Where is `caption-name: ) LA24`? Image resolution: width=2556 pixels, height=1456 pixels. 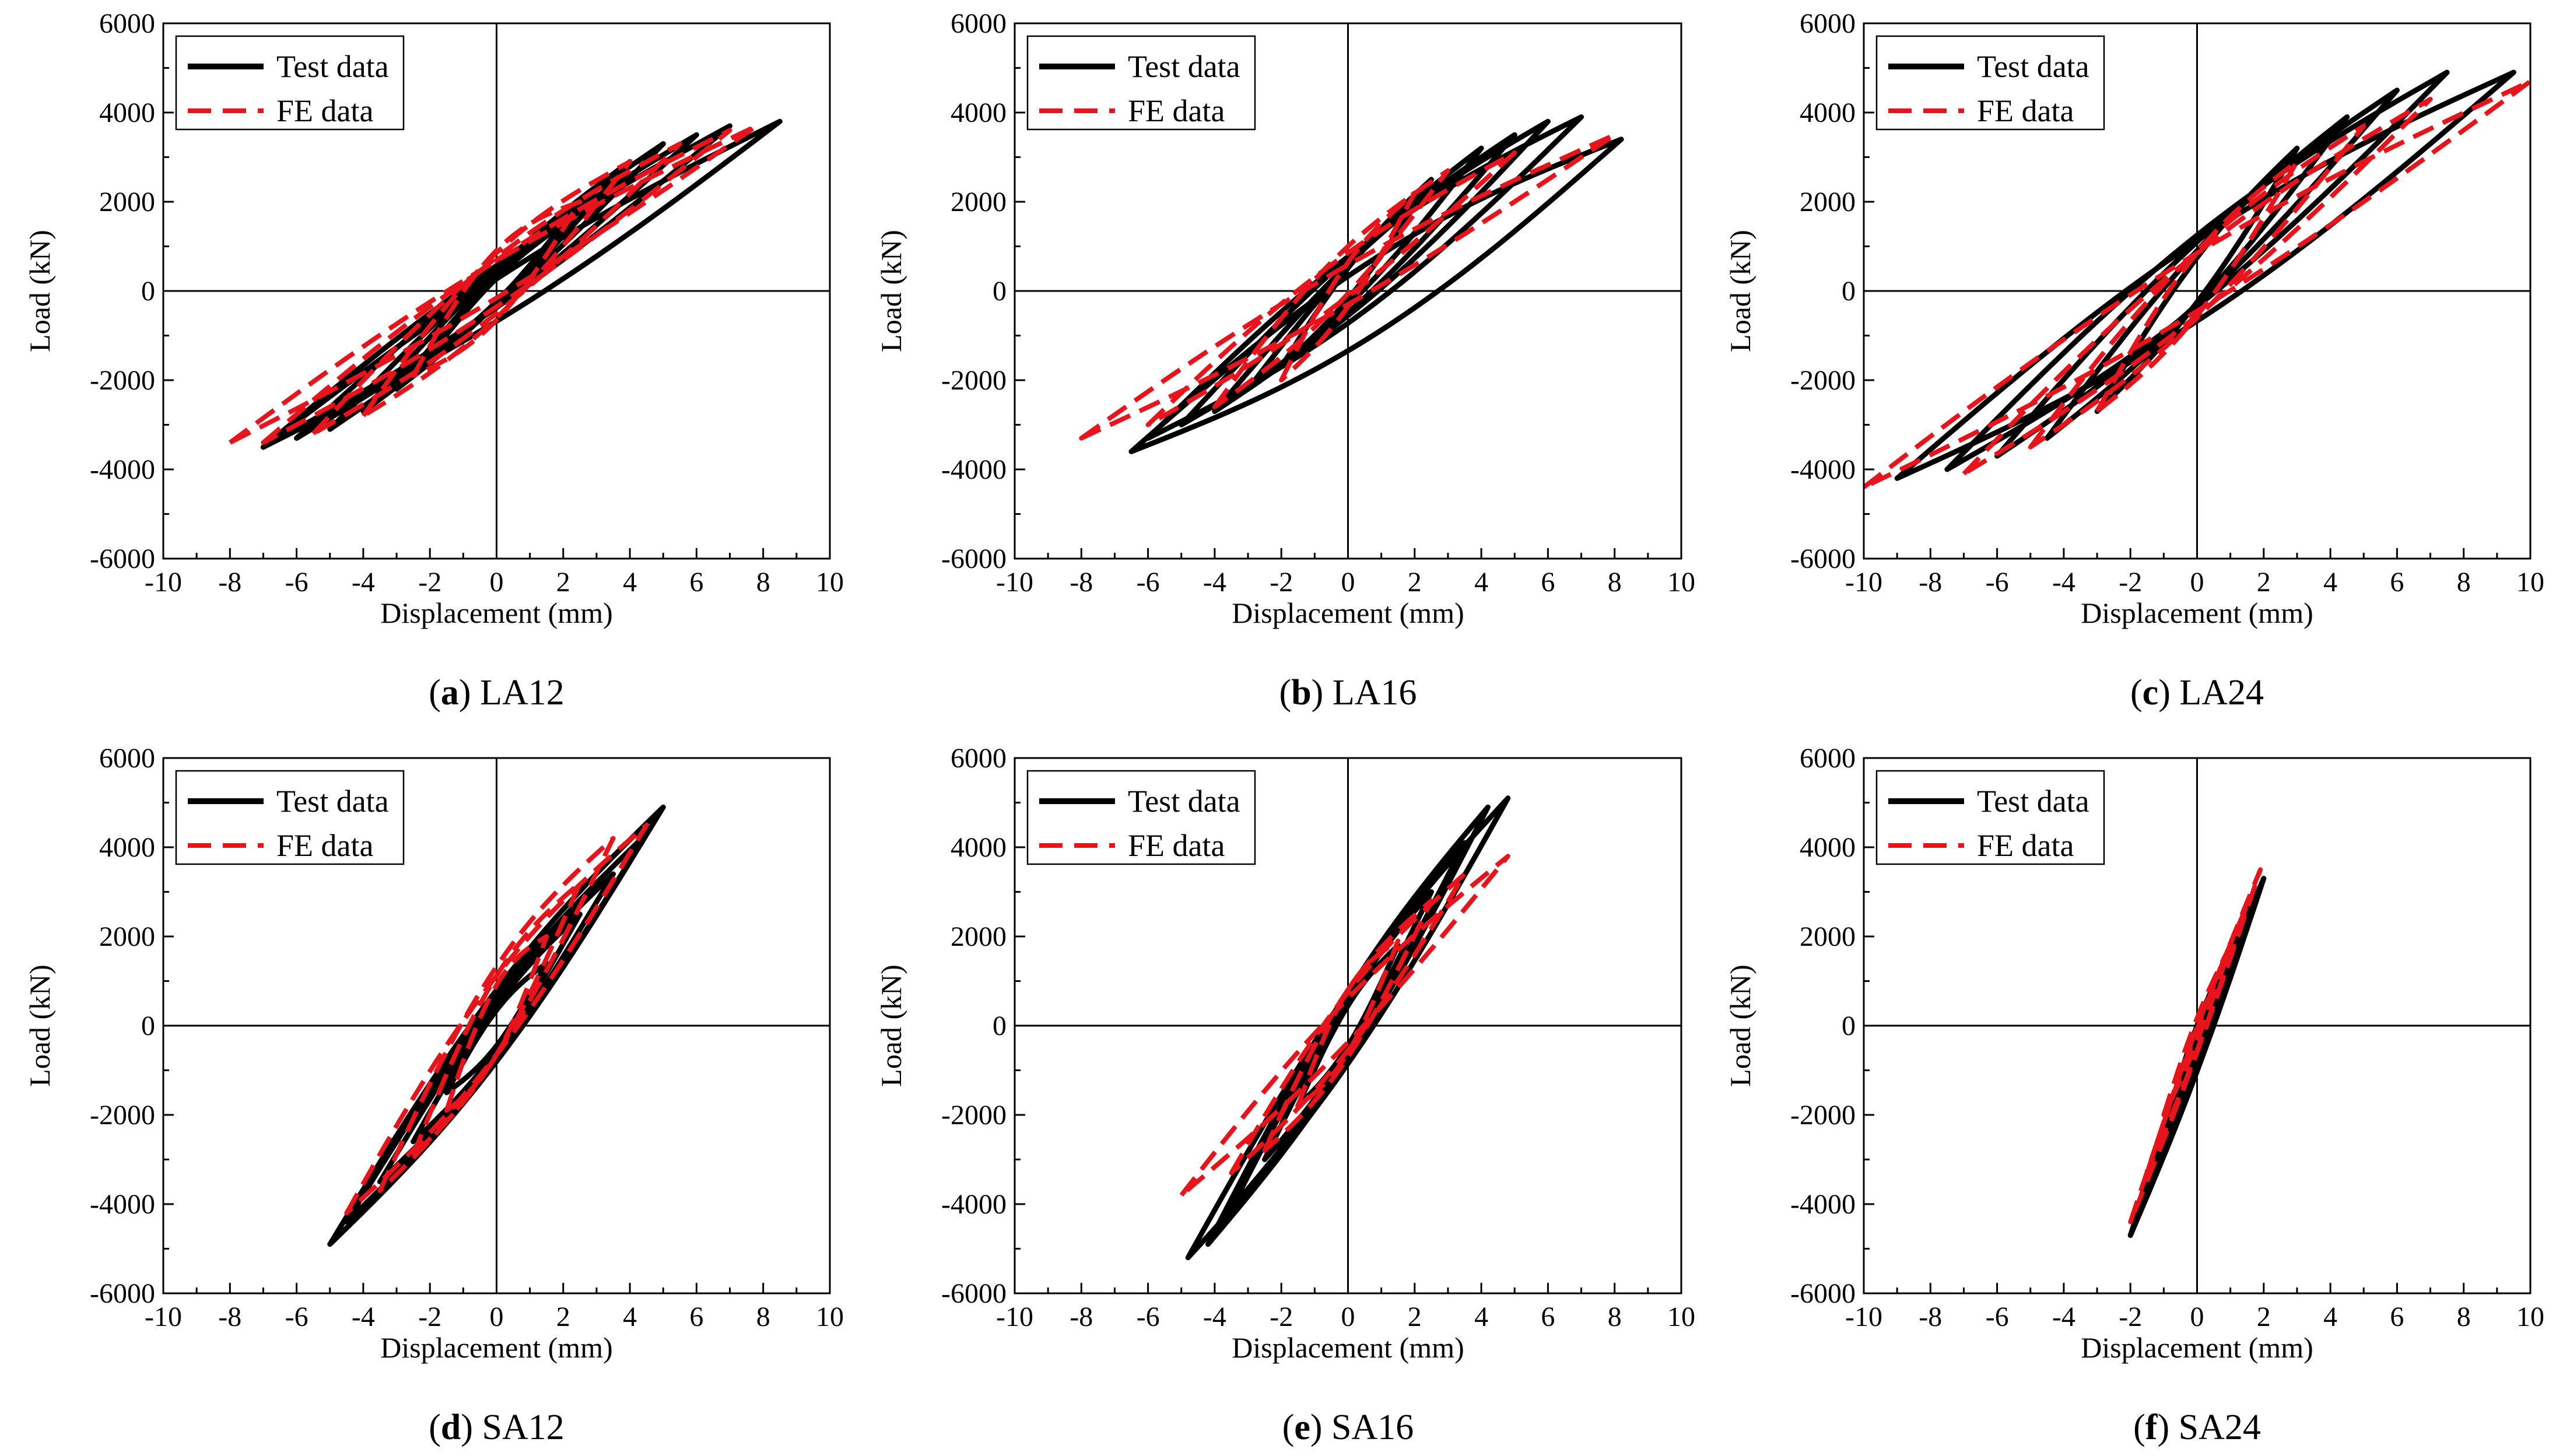
caption-name: ) LA24 is located at coordinates (2211, 693).